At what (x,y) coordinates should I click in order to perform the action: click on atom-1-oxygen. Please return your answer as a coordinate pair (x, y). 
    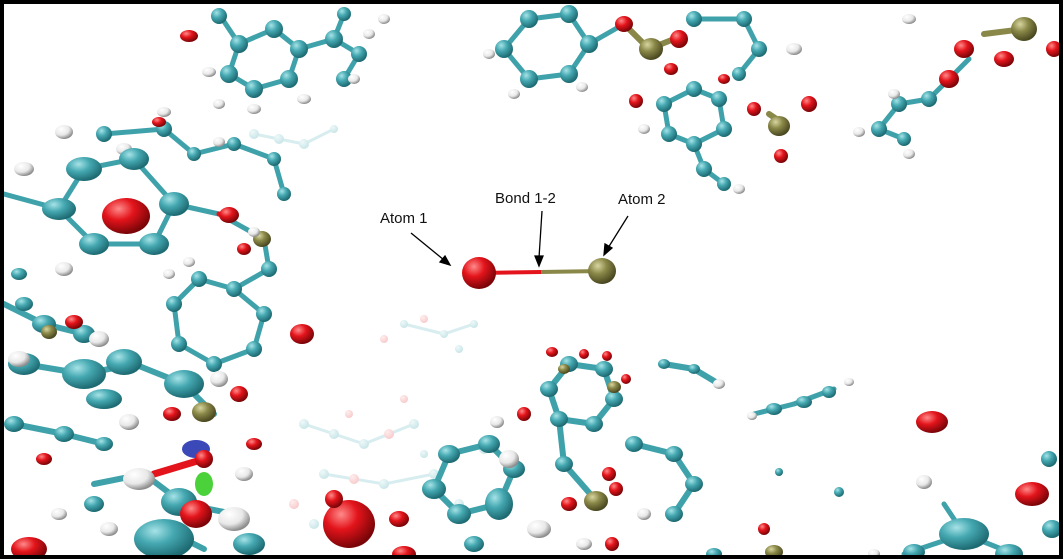
    Looking at the image, I should click on (479, 273).